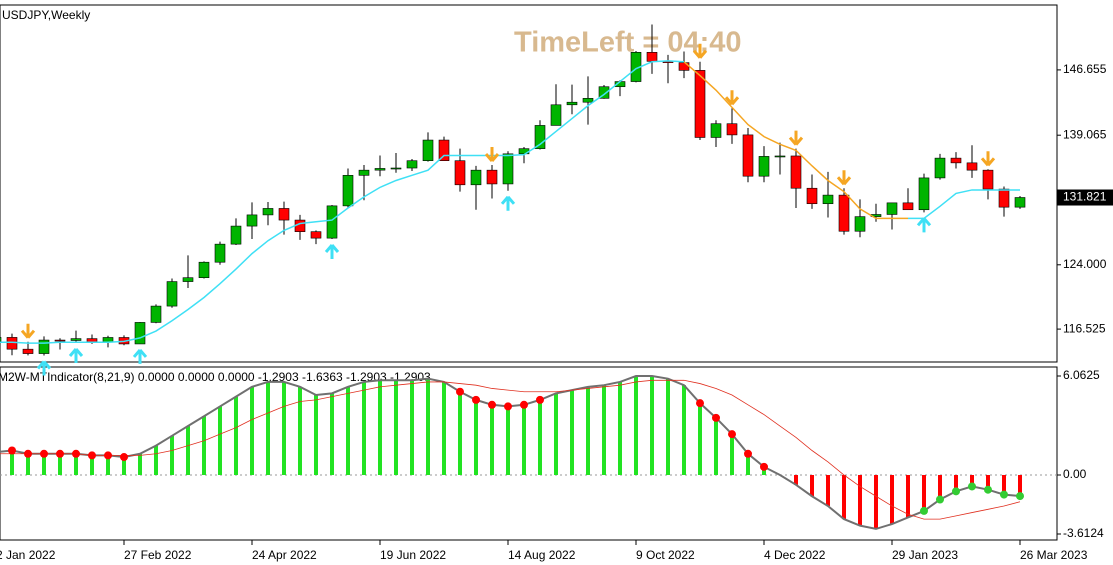  What do you see at coordinates (1085, 197) in the screenshot?
I see `last-price-box` at bounding box center [1085, 197].